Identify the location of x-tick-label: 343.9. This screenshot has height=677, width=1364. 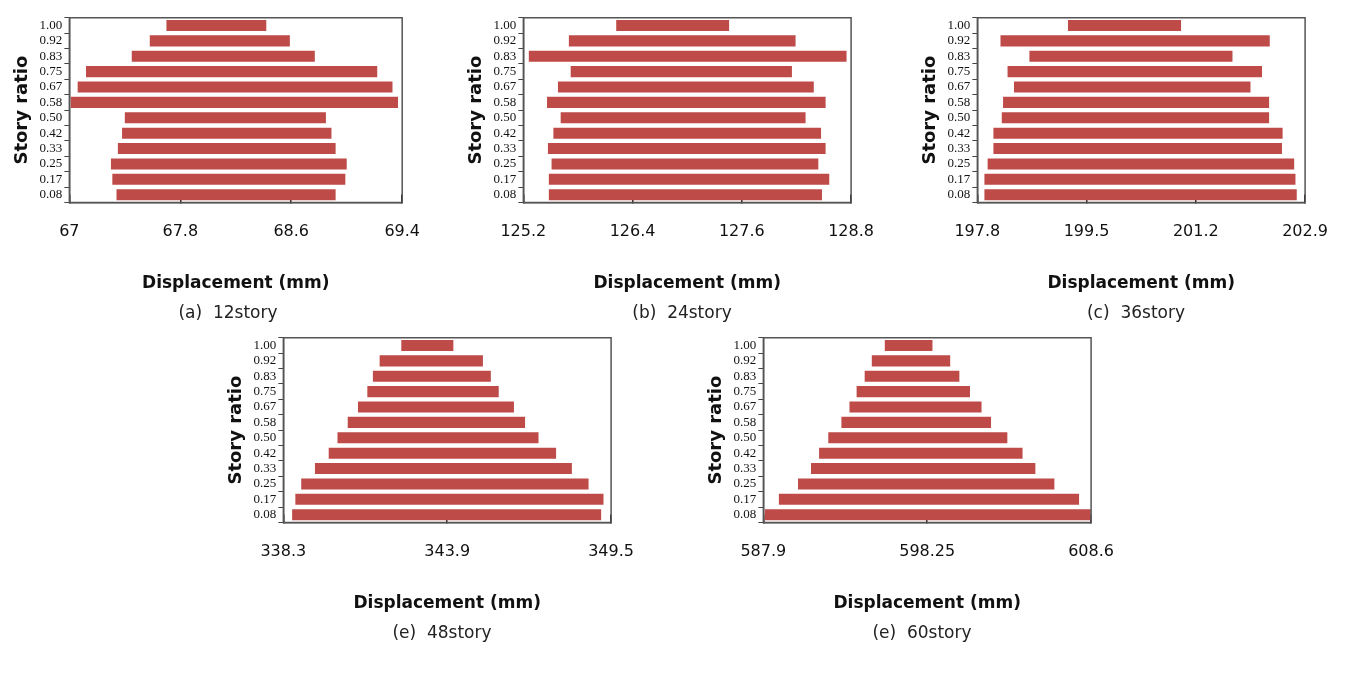
(447, 551).